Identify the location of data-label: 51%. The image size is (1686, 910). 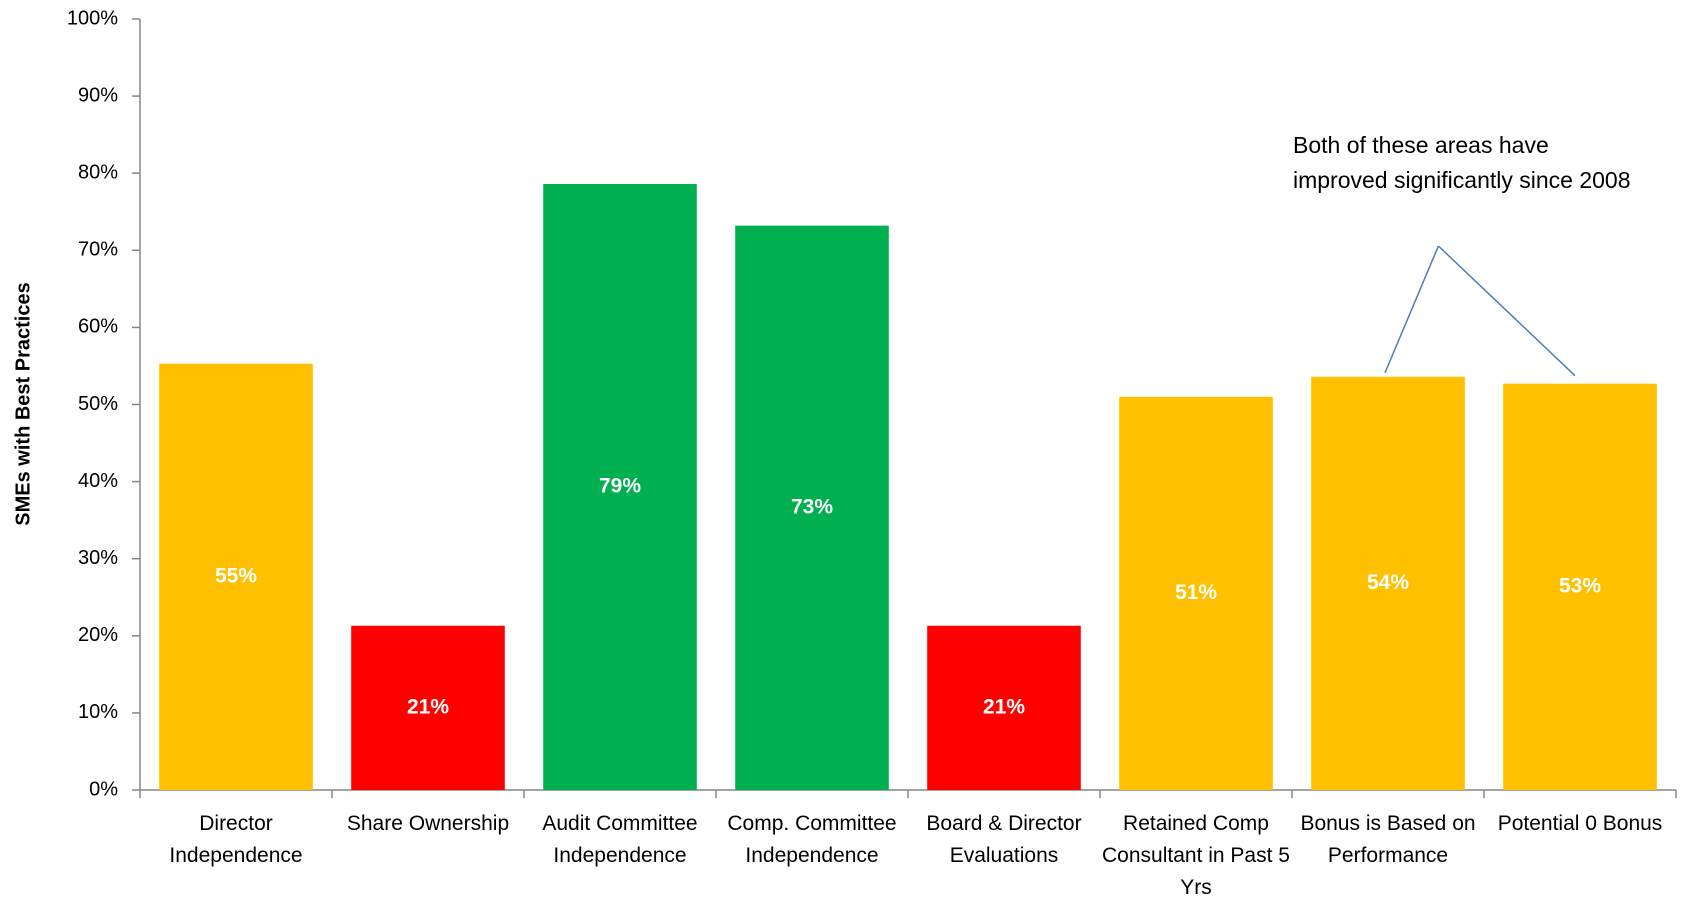
(1196, 592).